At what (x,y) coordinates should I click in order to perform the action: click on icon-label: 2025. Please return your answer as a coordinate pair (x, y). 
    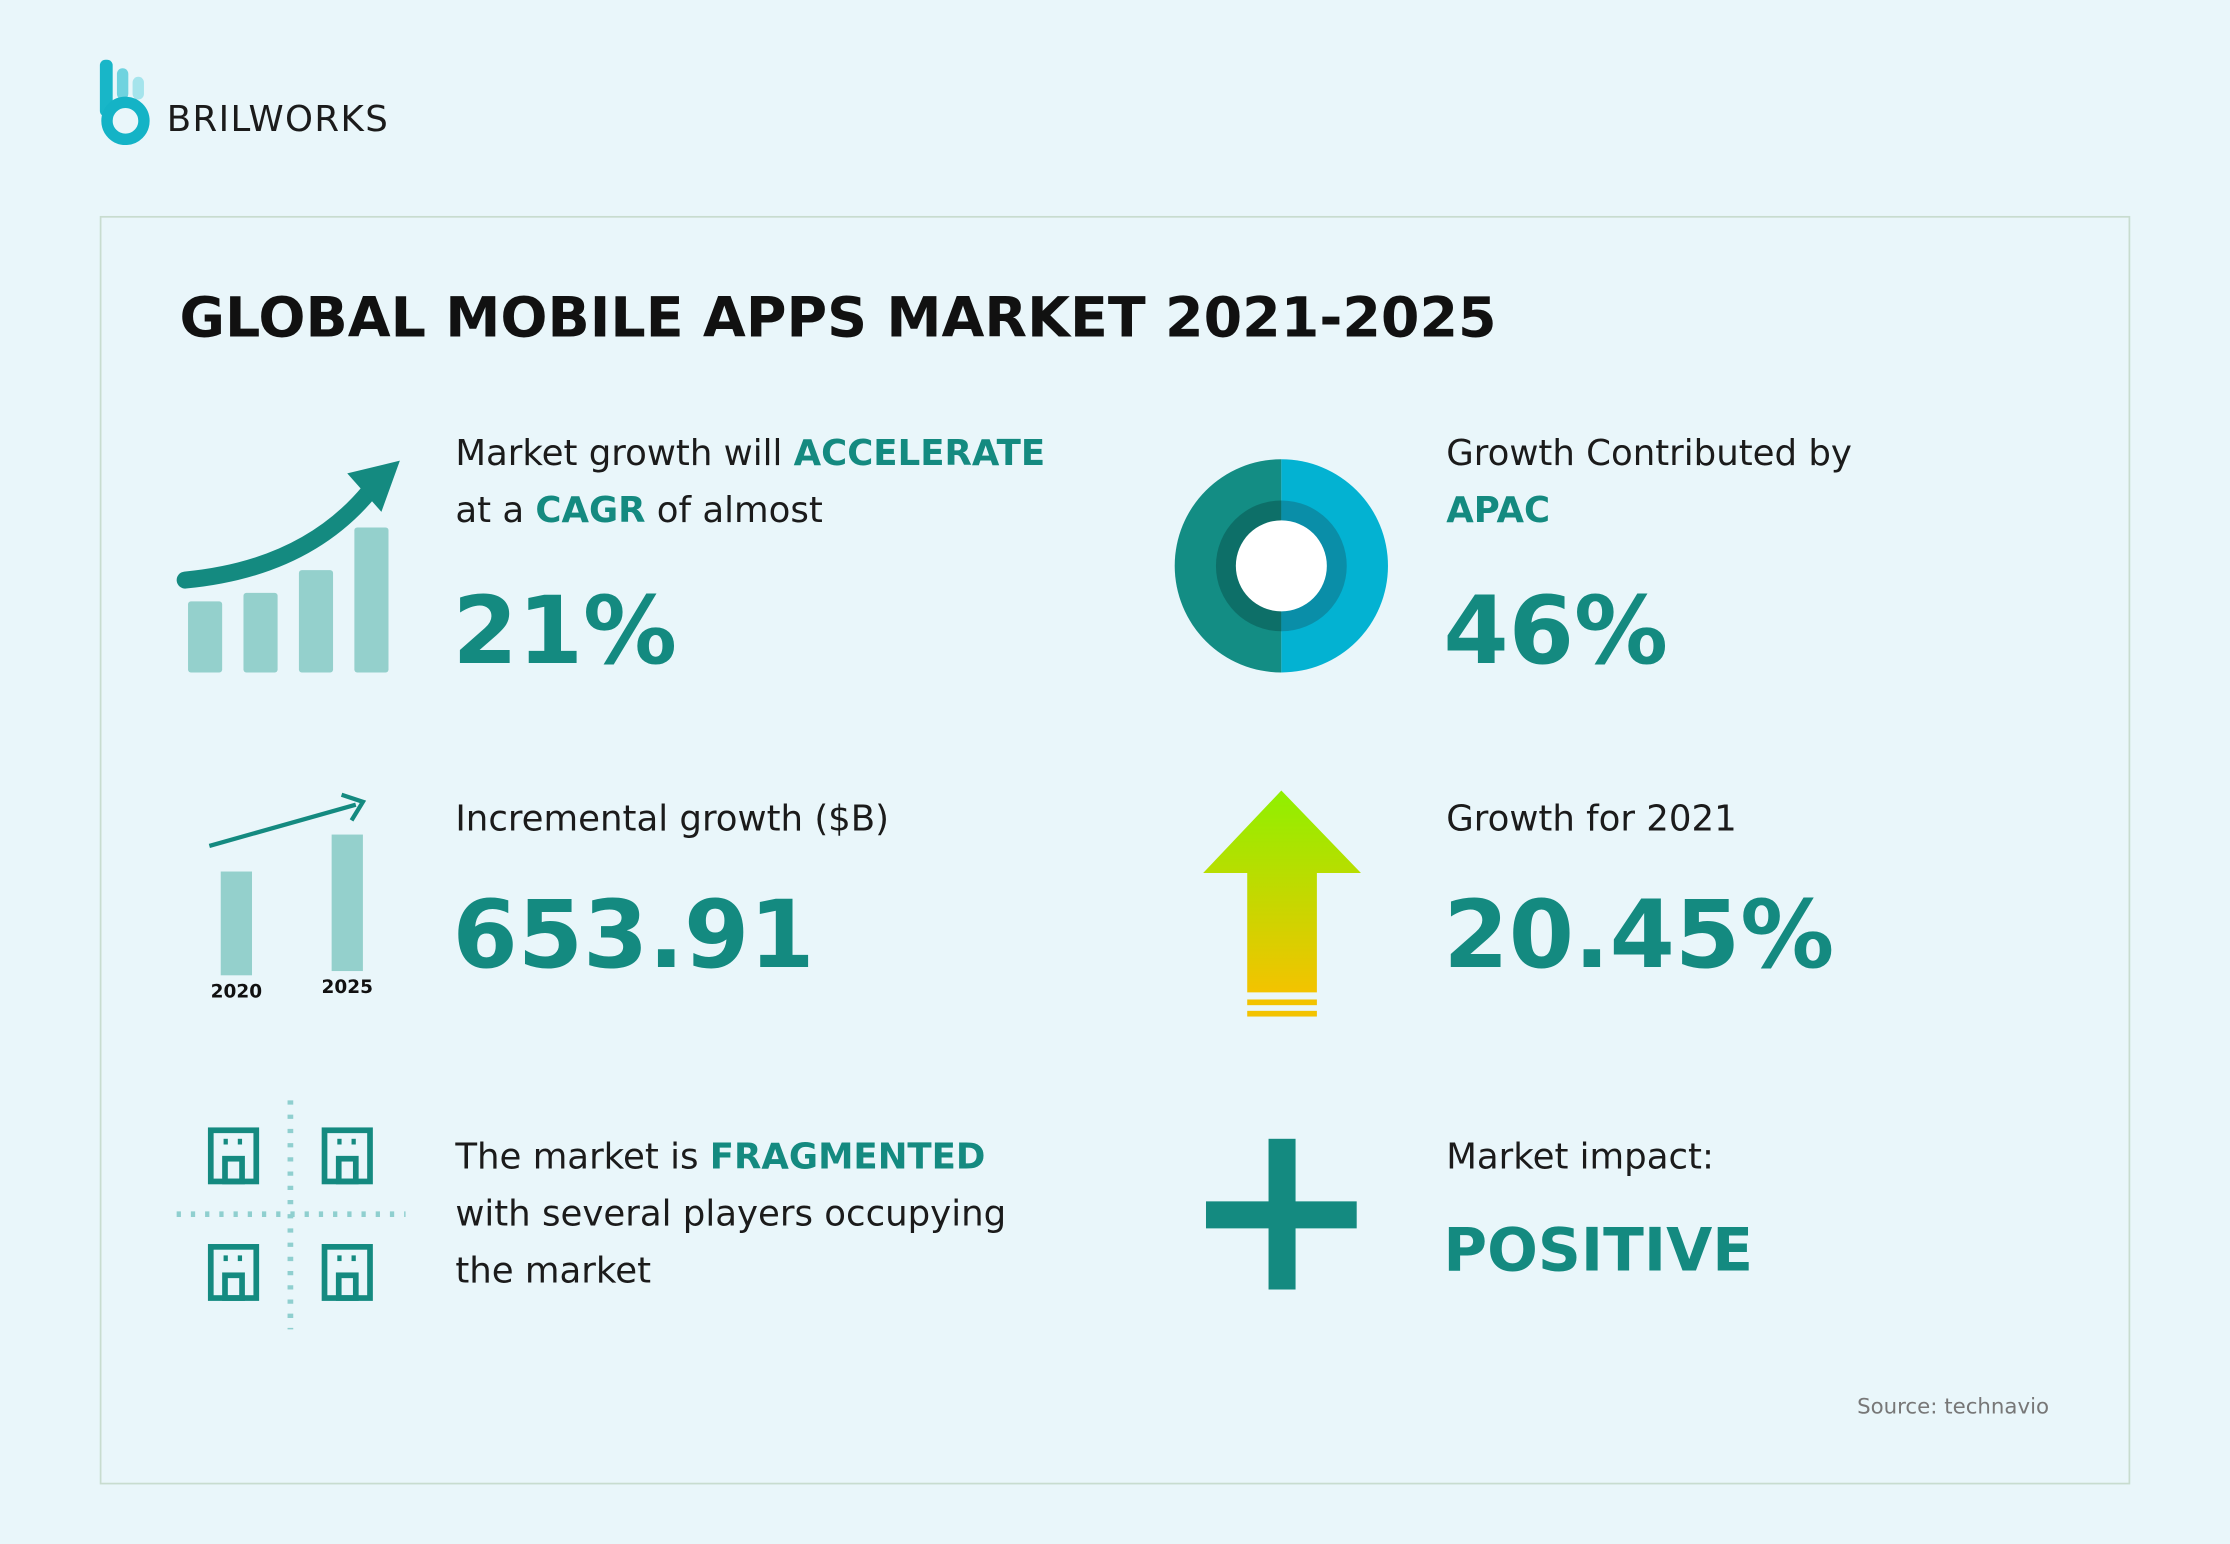
    Looking at the image, I should click on (347, 987).